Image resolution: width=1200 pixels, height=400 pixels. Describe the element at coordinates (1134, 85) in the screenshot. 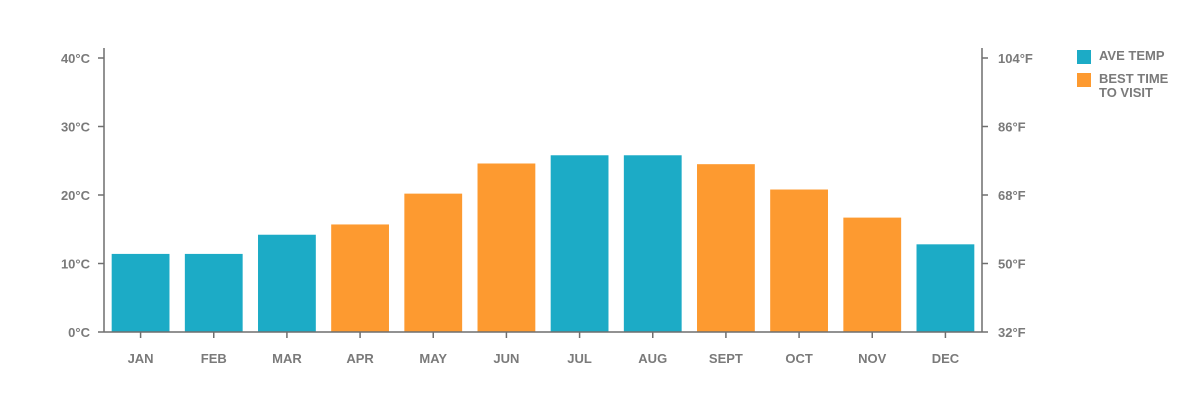

I see `legend-label-best-time: BEST TIME TO VISIT` at that location.